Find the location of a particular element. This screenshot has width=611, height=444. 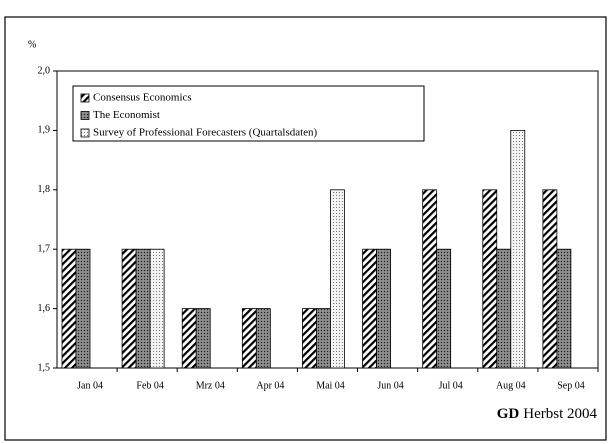

x-tick-label: Mrz 04 is located at coordinates (210, 385).